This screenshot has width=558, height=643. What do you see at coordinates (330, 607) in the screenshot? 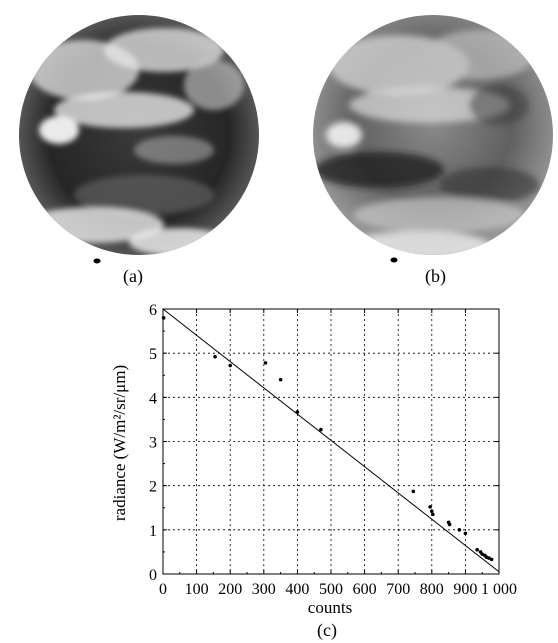
I see `x-axis-label: counts` at bounding box center [330, 607].